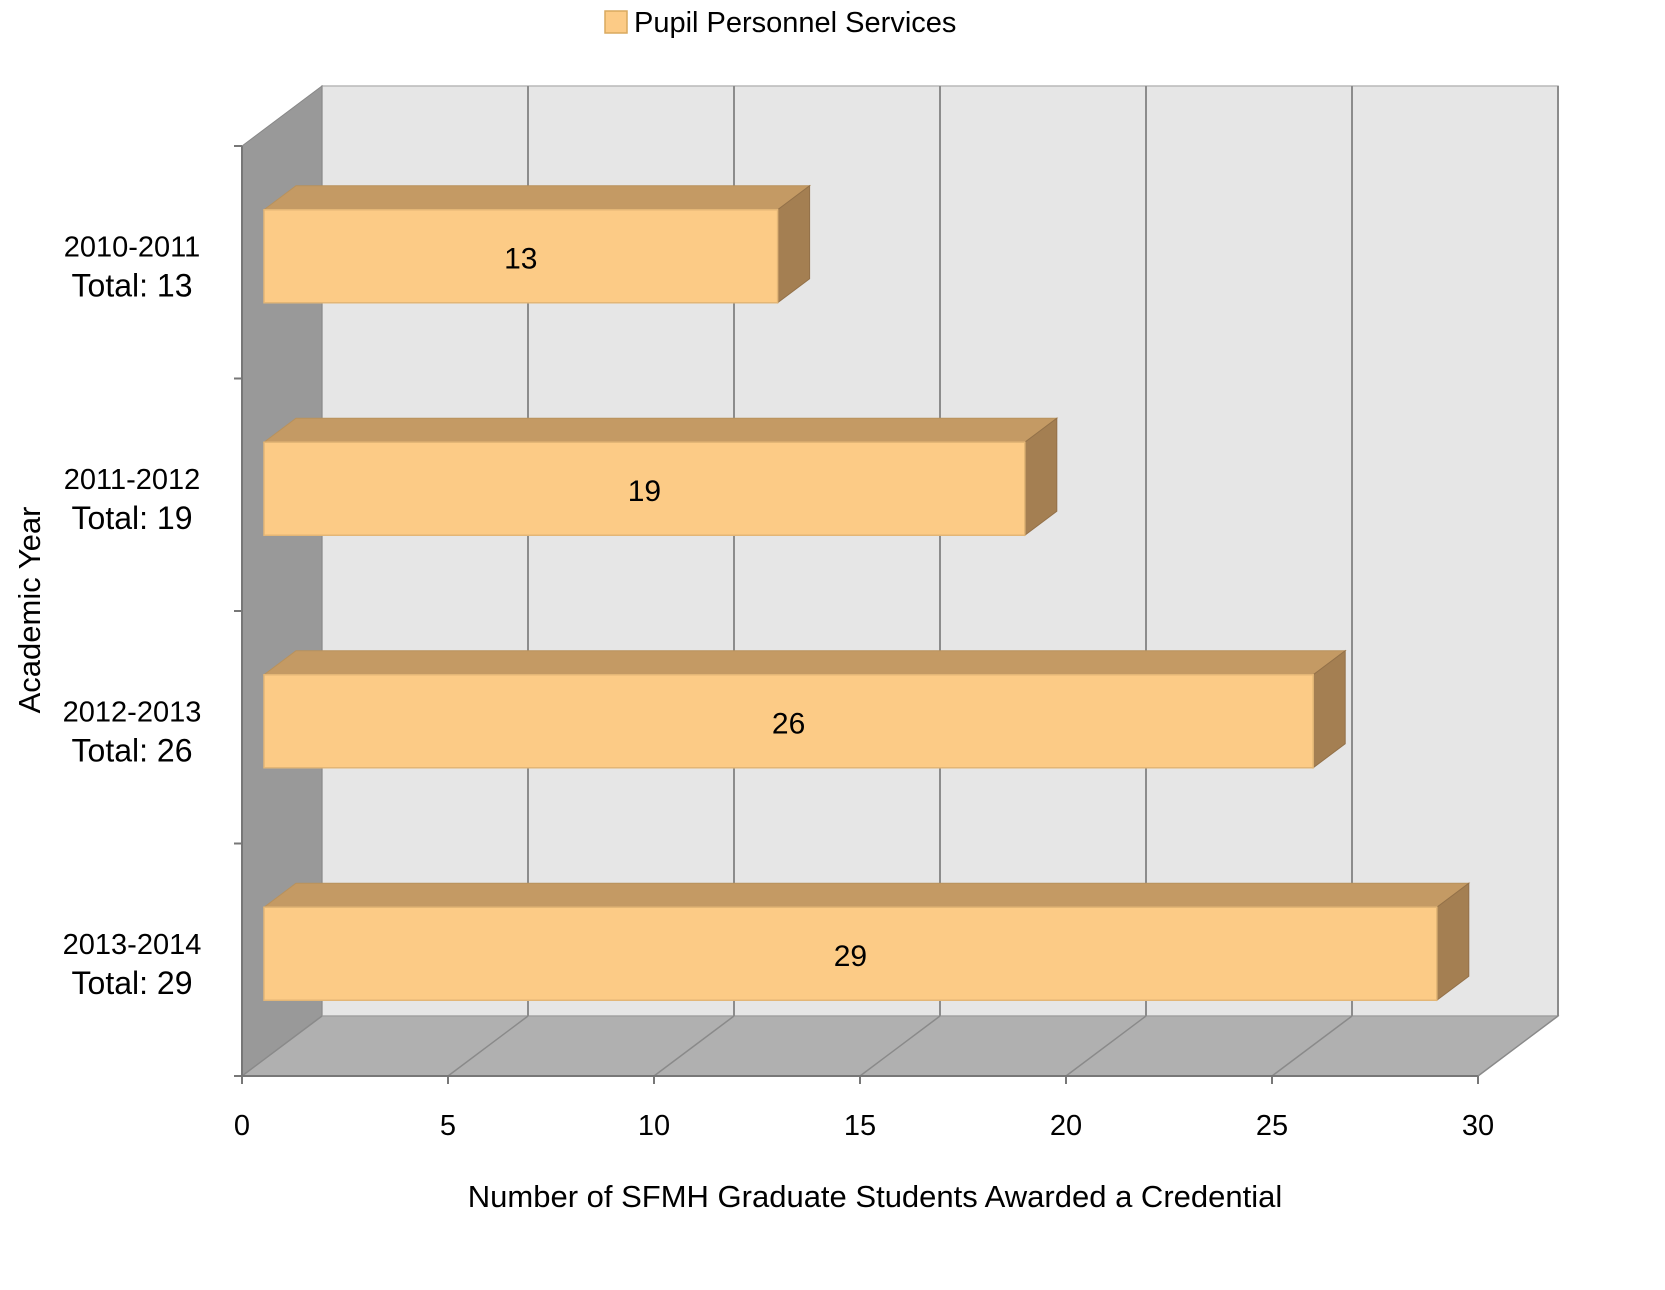 The image size is (1665, 1290). I want to click on legend-label: Pupil Personnel Services, so click(795, 23).